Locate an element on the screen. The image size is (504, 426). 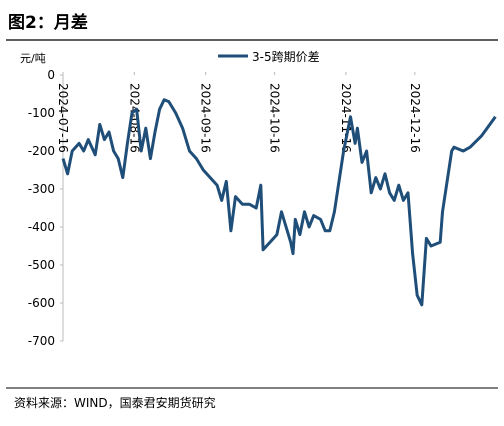
legend-label: 3-5跨期价差 is located at coordinates (286, 57).